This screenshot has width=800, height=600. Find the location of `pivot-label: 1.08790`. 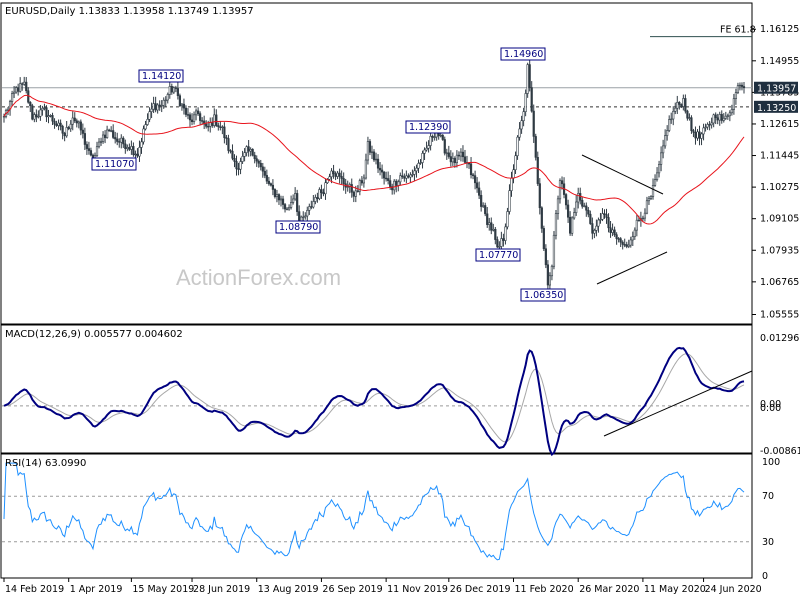

pivot-label: 1.08790 is located at coordinates (298, 227).